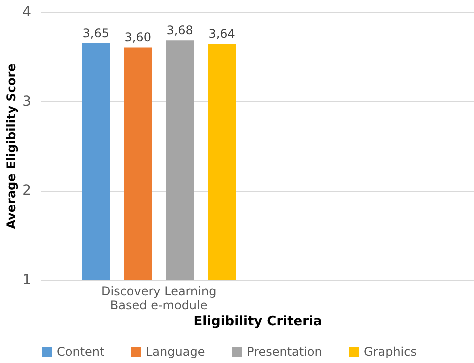 Image resolution: width=474 pixels, height=363 pixels. What do you see at coordinates (258, 322) in the screenshot?
I see `x-axis-title: Eligibility Criteria` at bounding box center [258, 322].